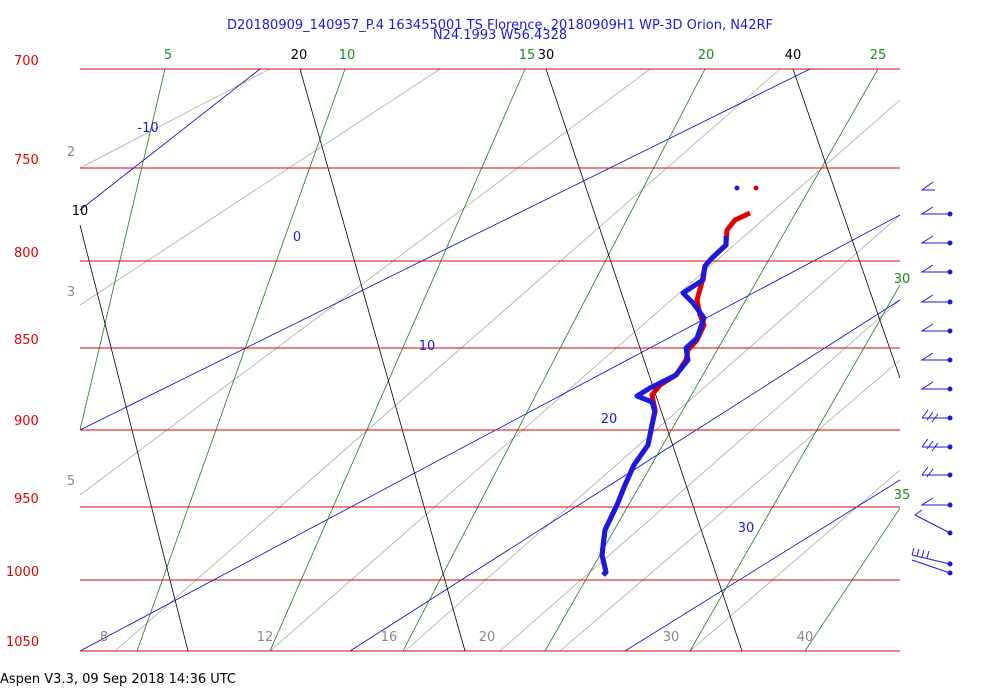  I want to click on gray-label: 20, so click(487, 637).